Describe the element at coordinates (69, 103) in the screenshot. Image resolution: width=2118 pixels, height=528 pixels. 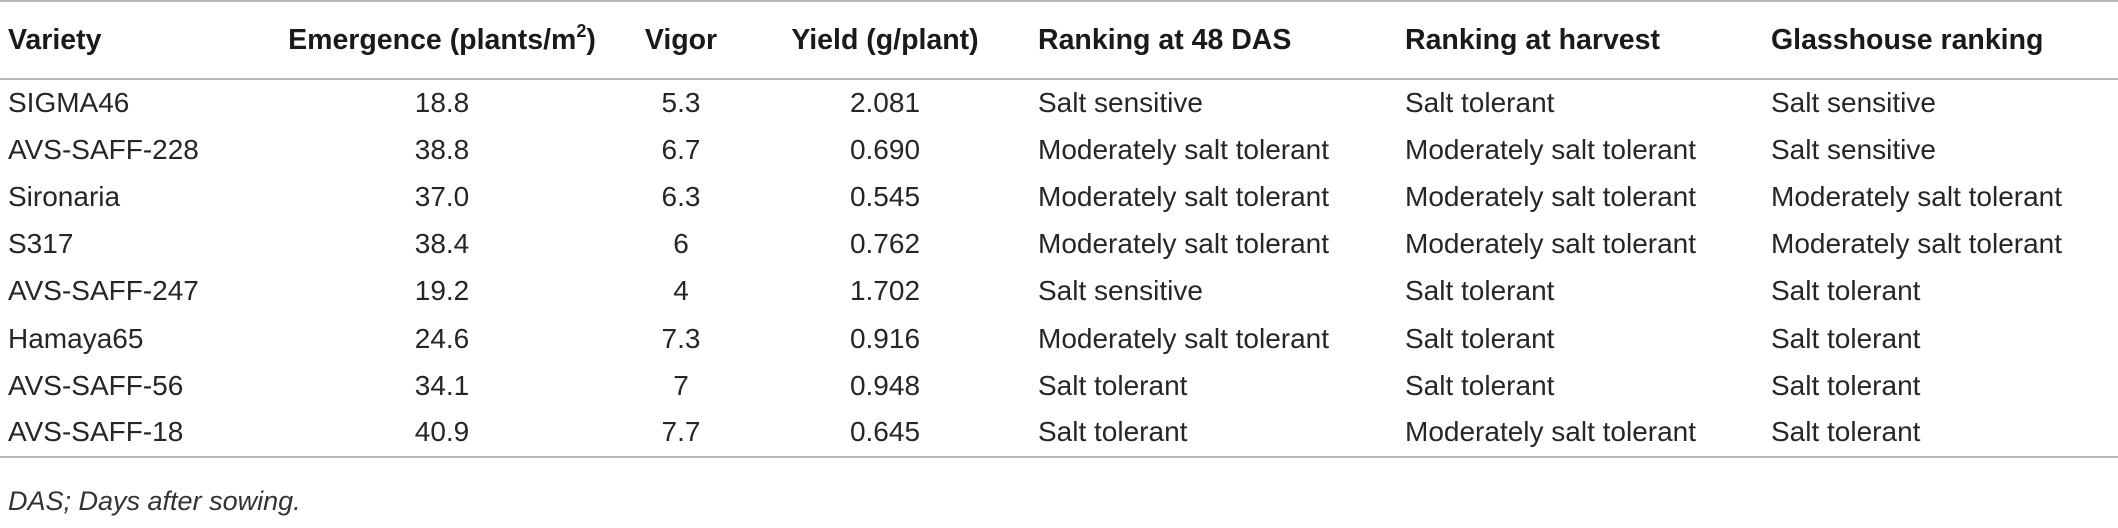
I see `cell-variety: SIGMA46` at that location.